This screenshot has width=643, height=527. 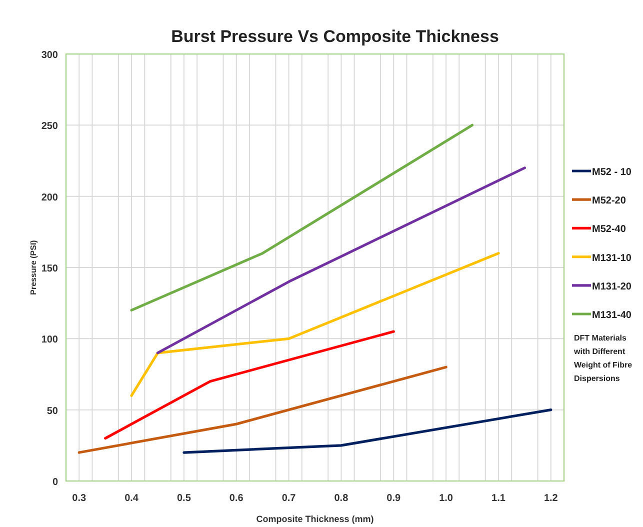 What do you see at coordinates (315, 519) in the screenshot?
I see `x-axis-title: Composite Thickness (mm)` at bounding box center [315, 519].